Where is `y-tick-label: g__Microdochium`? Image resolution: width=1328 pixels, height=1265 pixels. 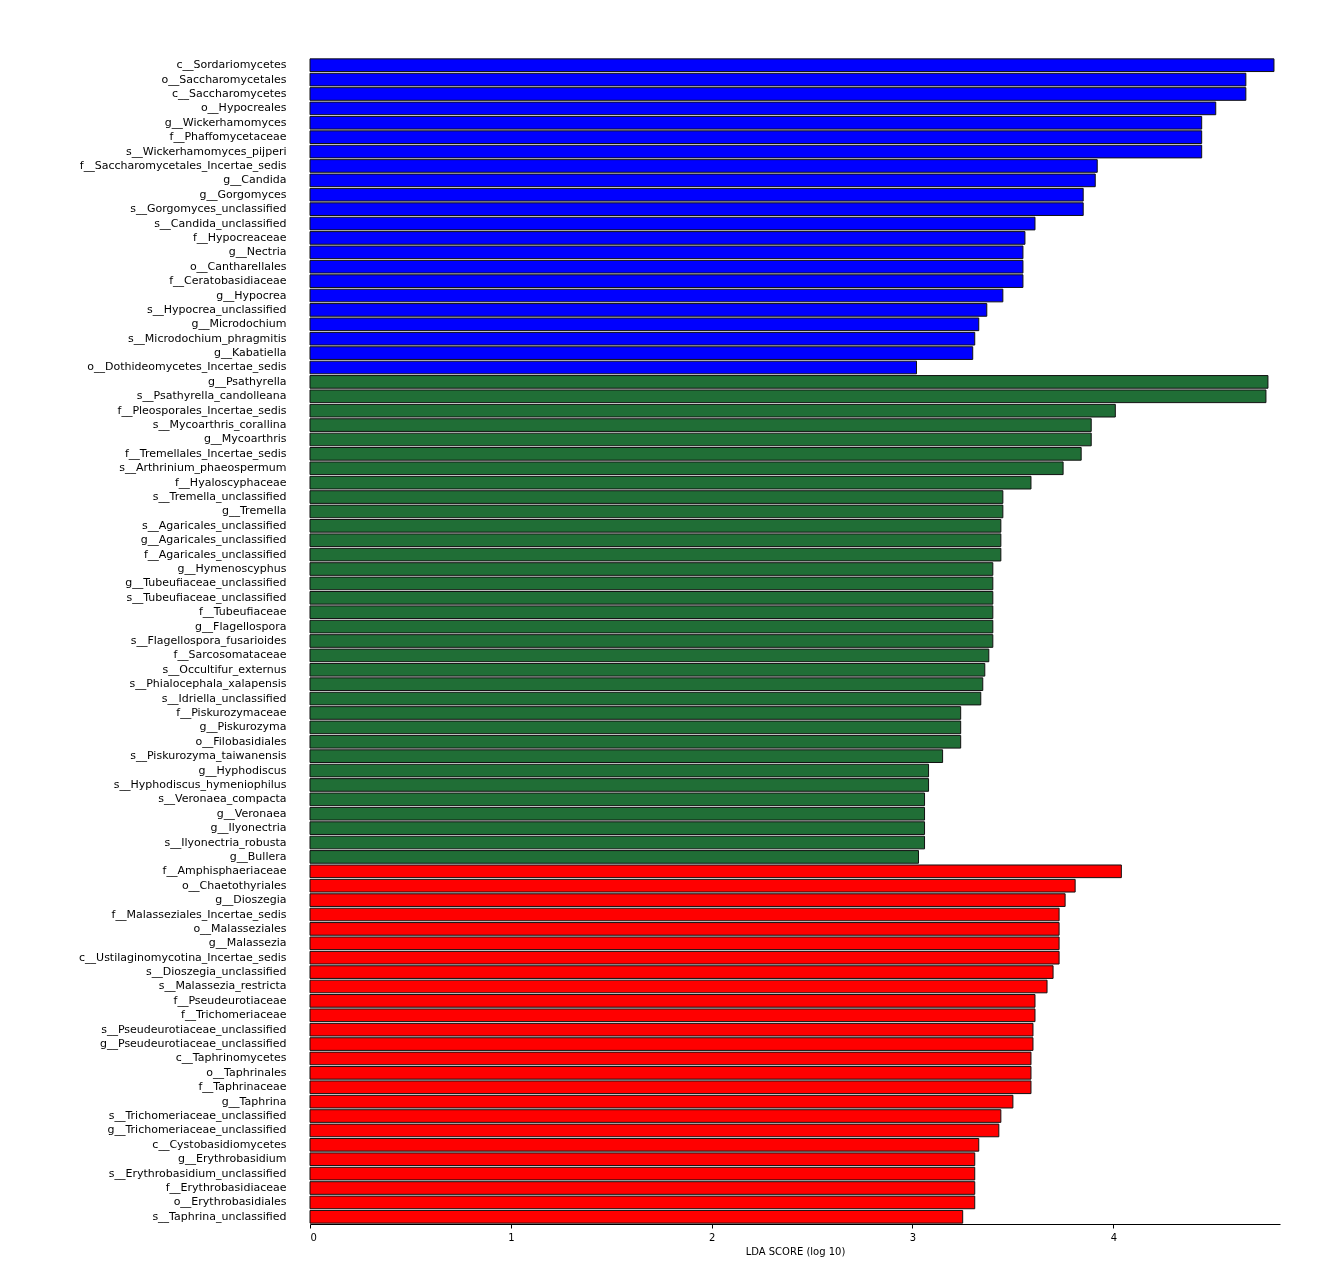 y-tick-label: g__Microdochium is located at coordinates (239, 324).